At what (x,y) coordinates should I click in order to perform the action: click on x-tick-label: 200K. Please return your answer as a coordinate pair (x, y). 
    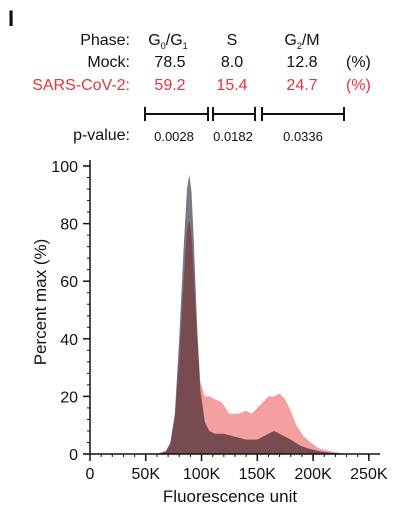
    Looking at the image, I should click on (313, 474).